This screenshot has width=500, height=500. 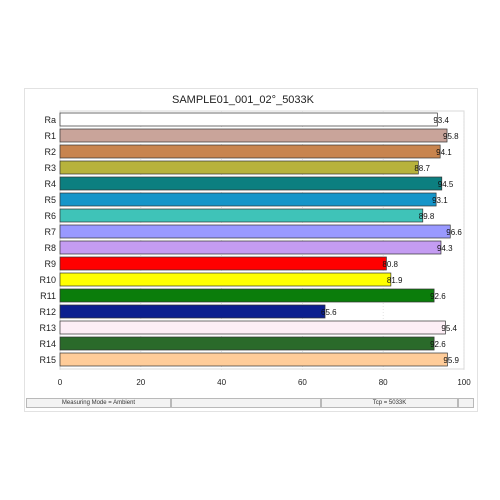 I want to click on x-tick-label: 0, so click(x=60, y=382).